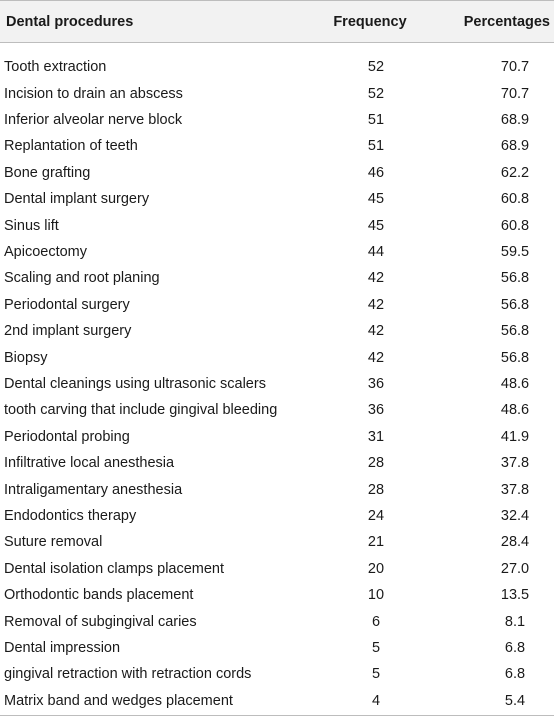 Image resolution: width=556 pixels, height=724 pixels. What do you see at coordinates (277, 357) in the screenshot?
I see `table-row: Biopsy 42 56.8` at bounding box center [277, 357].